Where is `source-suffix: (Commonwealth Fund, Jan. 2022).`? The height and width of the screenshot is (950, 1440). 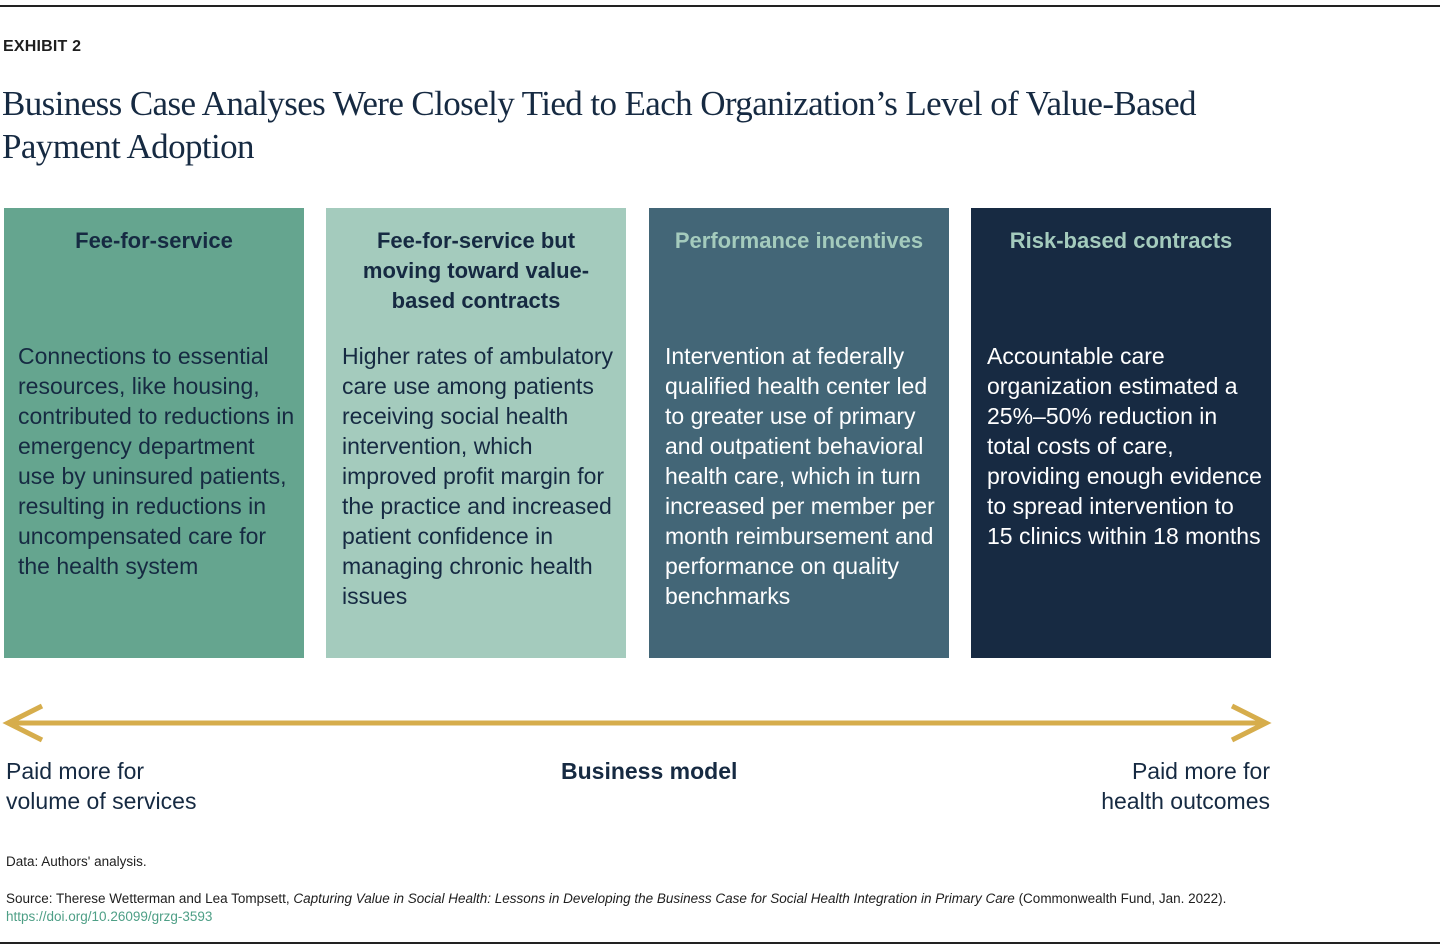
source-suffix: (Commonwealth Fund, Jan. 2022). is located at coordinates (1120, 898).